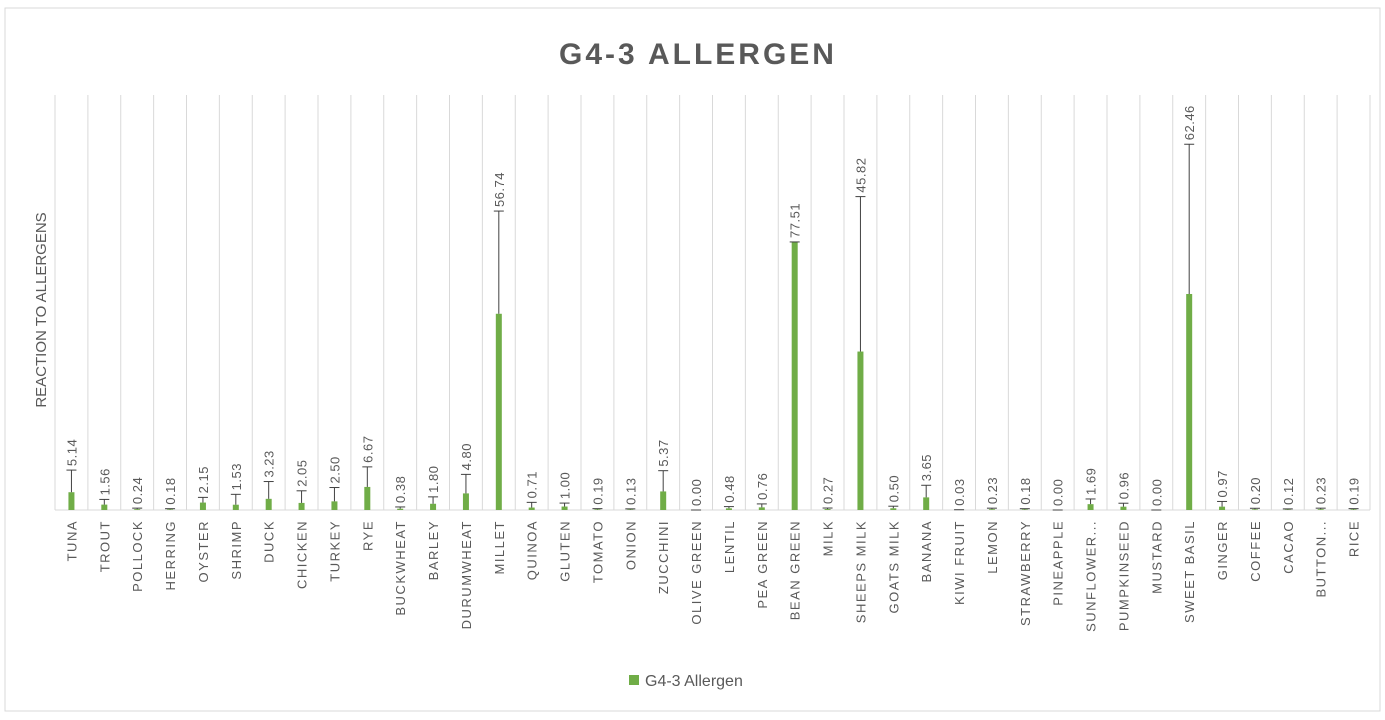 This screenshot has width=1385, height=720. What do you see at coordinates (334, 551) in the screenshot?
I see `x-tick-label: TURKEY` at bounding box center [334, 551].